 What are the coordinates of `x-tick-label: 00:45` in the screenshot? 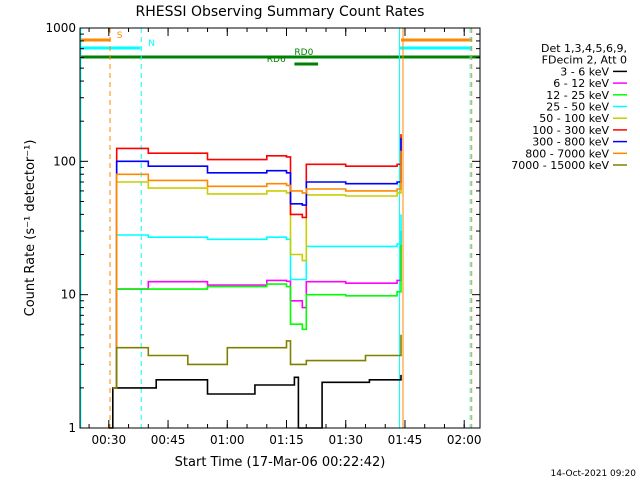 It's located at (168, 440).